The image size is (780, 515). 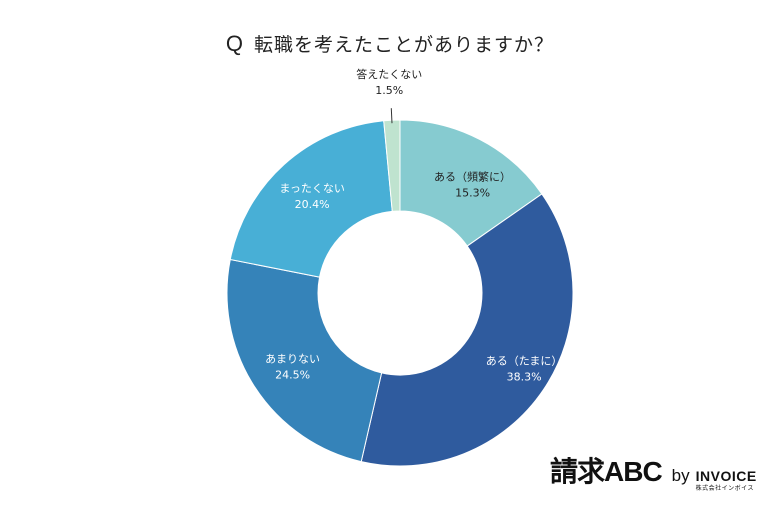 I want to click on slice-value: 15.3%, so click(x=472, y=192).